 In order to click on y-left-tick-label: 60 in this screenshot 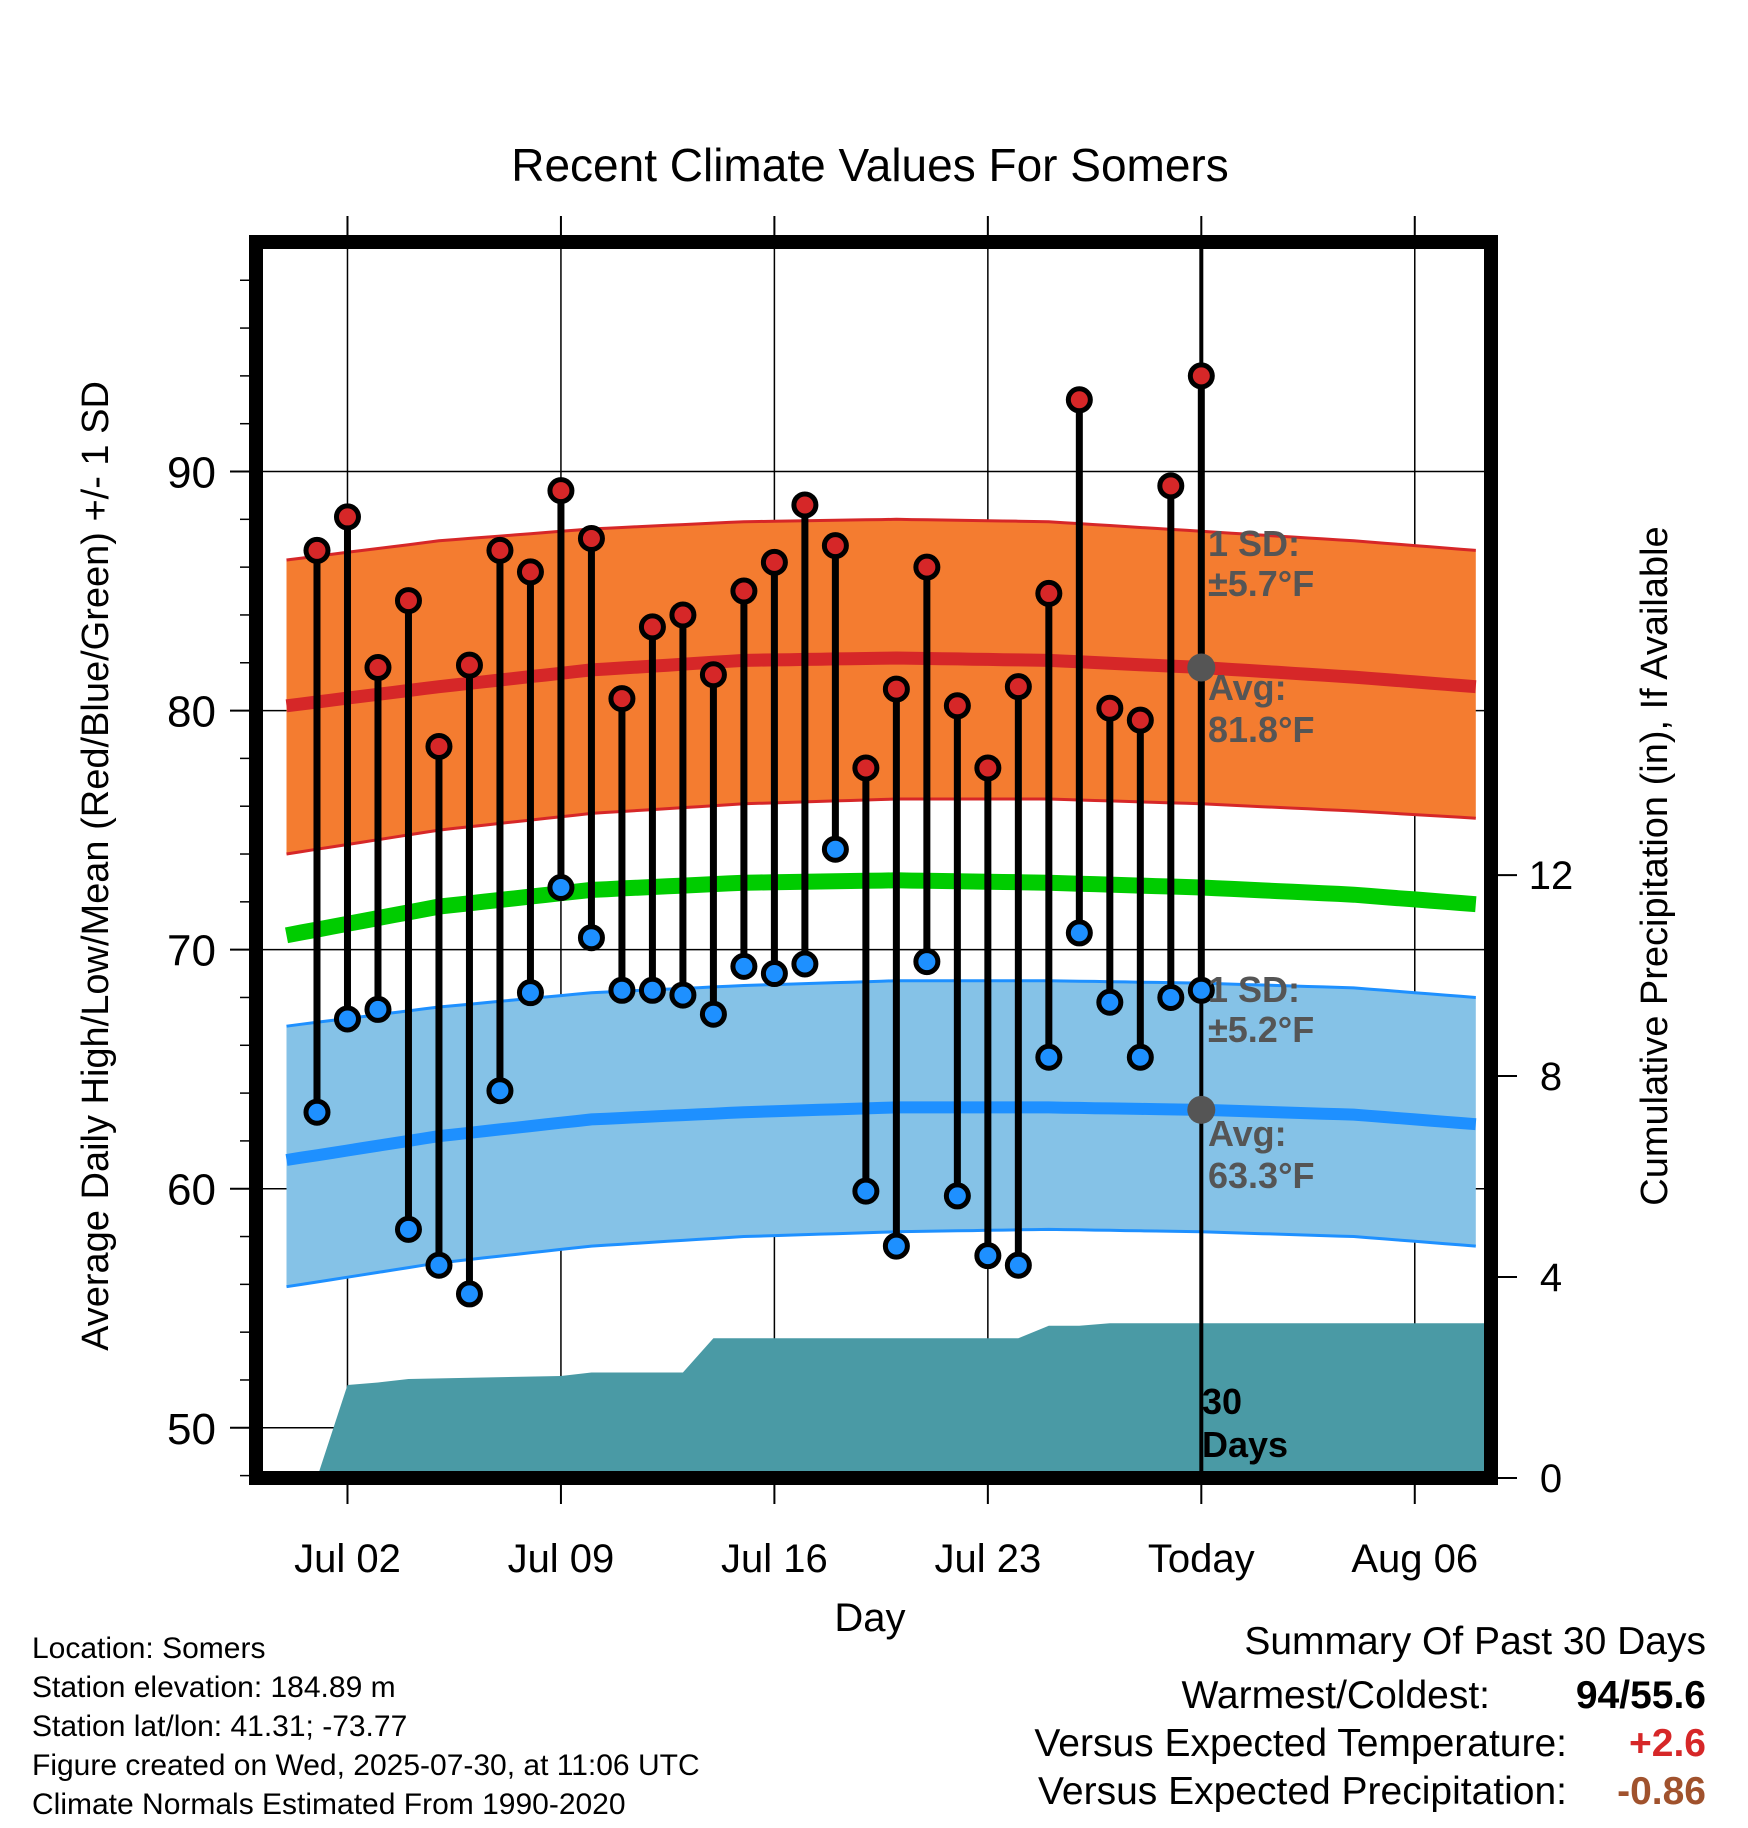, I will do `click(191, 1190)`.